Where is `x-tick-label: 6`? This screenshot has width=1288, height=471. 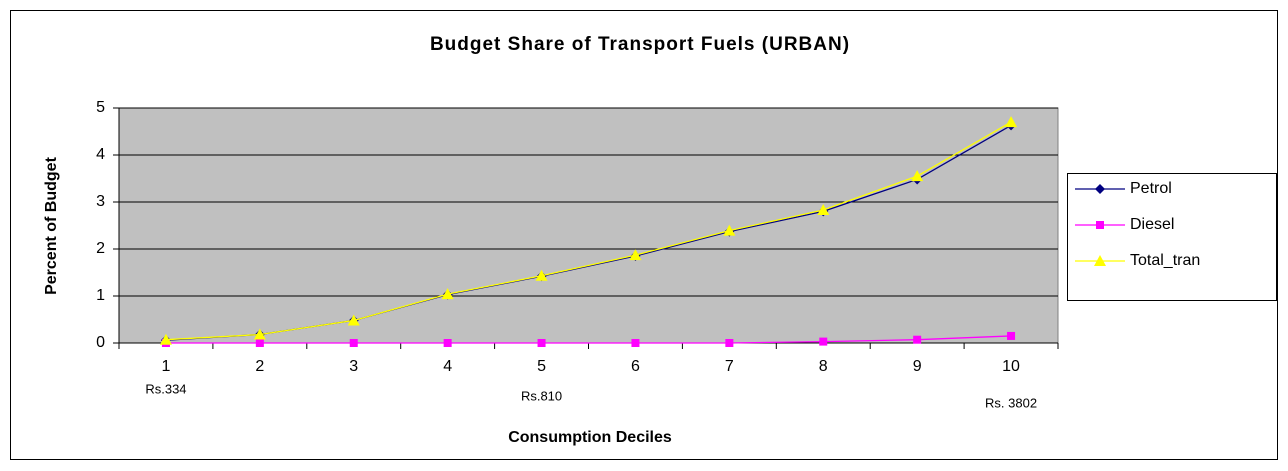
x-tick-label: 6 is located at coordinates (635, 366).